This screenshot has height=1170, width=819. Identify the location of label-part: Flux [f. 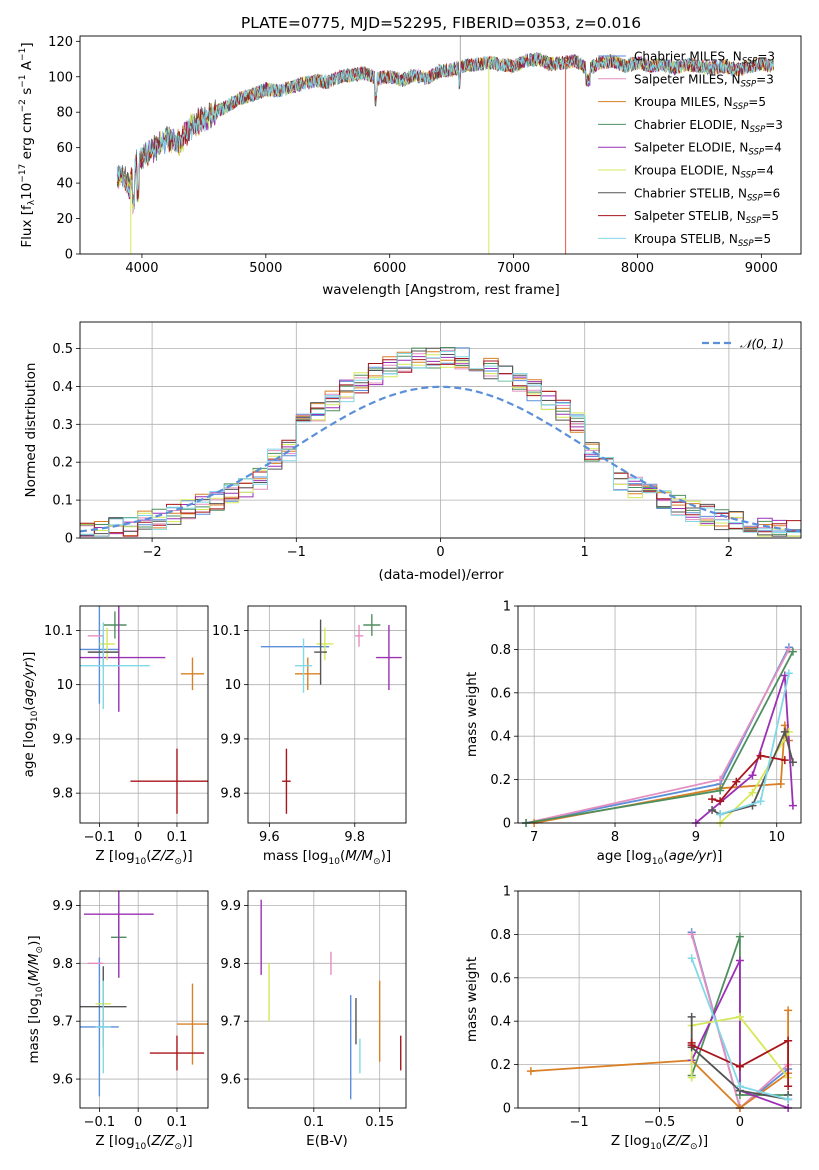
(27, 226).